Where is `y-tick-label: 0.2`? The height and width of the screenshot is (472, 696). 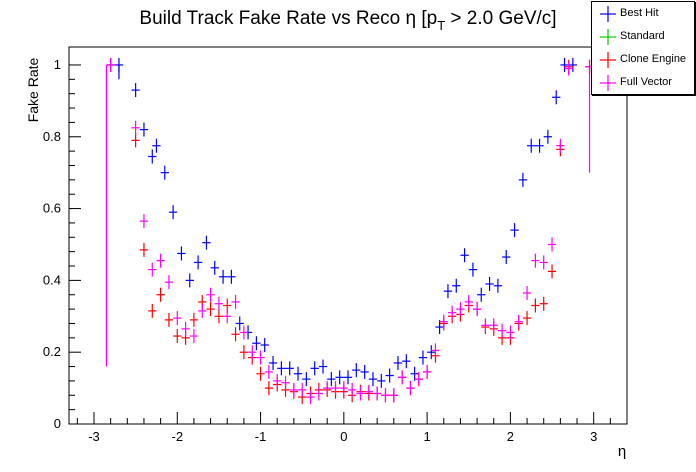
y-tick-label: 0.2 is located at coordinates (52, 351).